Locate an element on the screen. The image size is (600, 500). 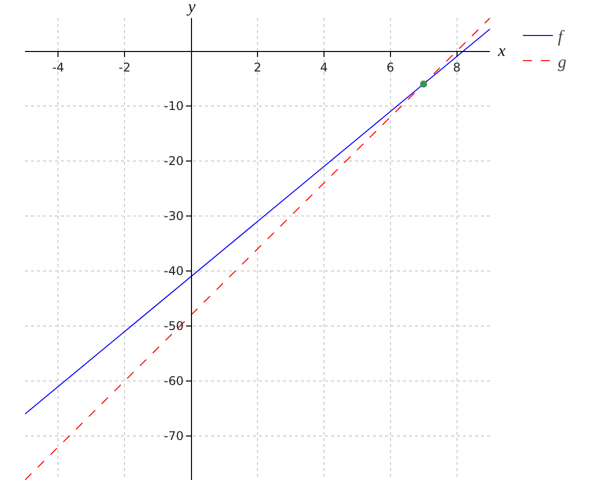
y-axis-title: y is located at coordinates (191, 8).